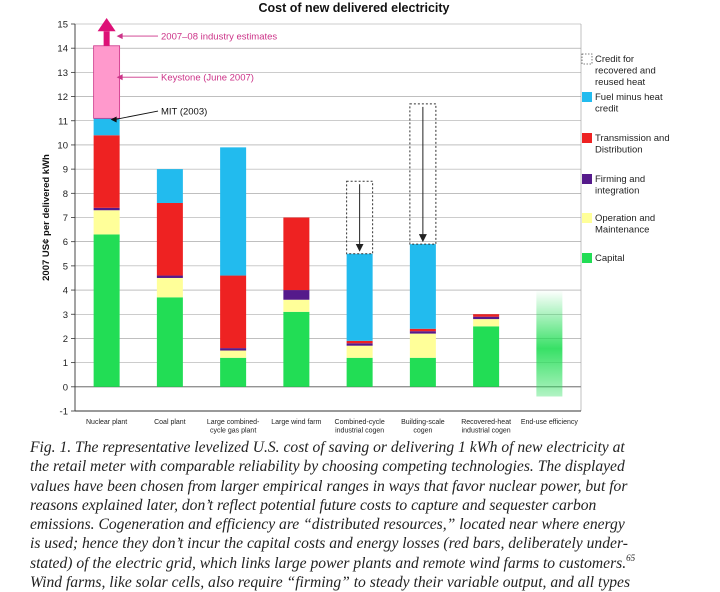  I want to click on y-tick-label: 13, so click(62, 73).